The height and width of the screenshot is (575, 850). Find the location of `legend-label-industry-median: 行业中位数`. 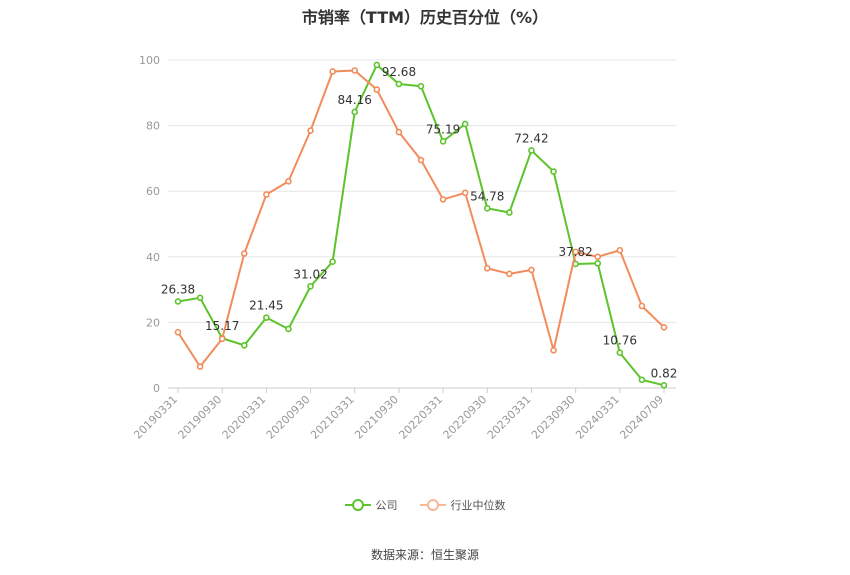

legend-label-industry-median: 行业中位数 is located at coordinates (478, 505).